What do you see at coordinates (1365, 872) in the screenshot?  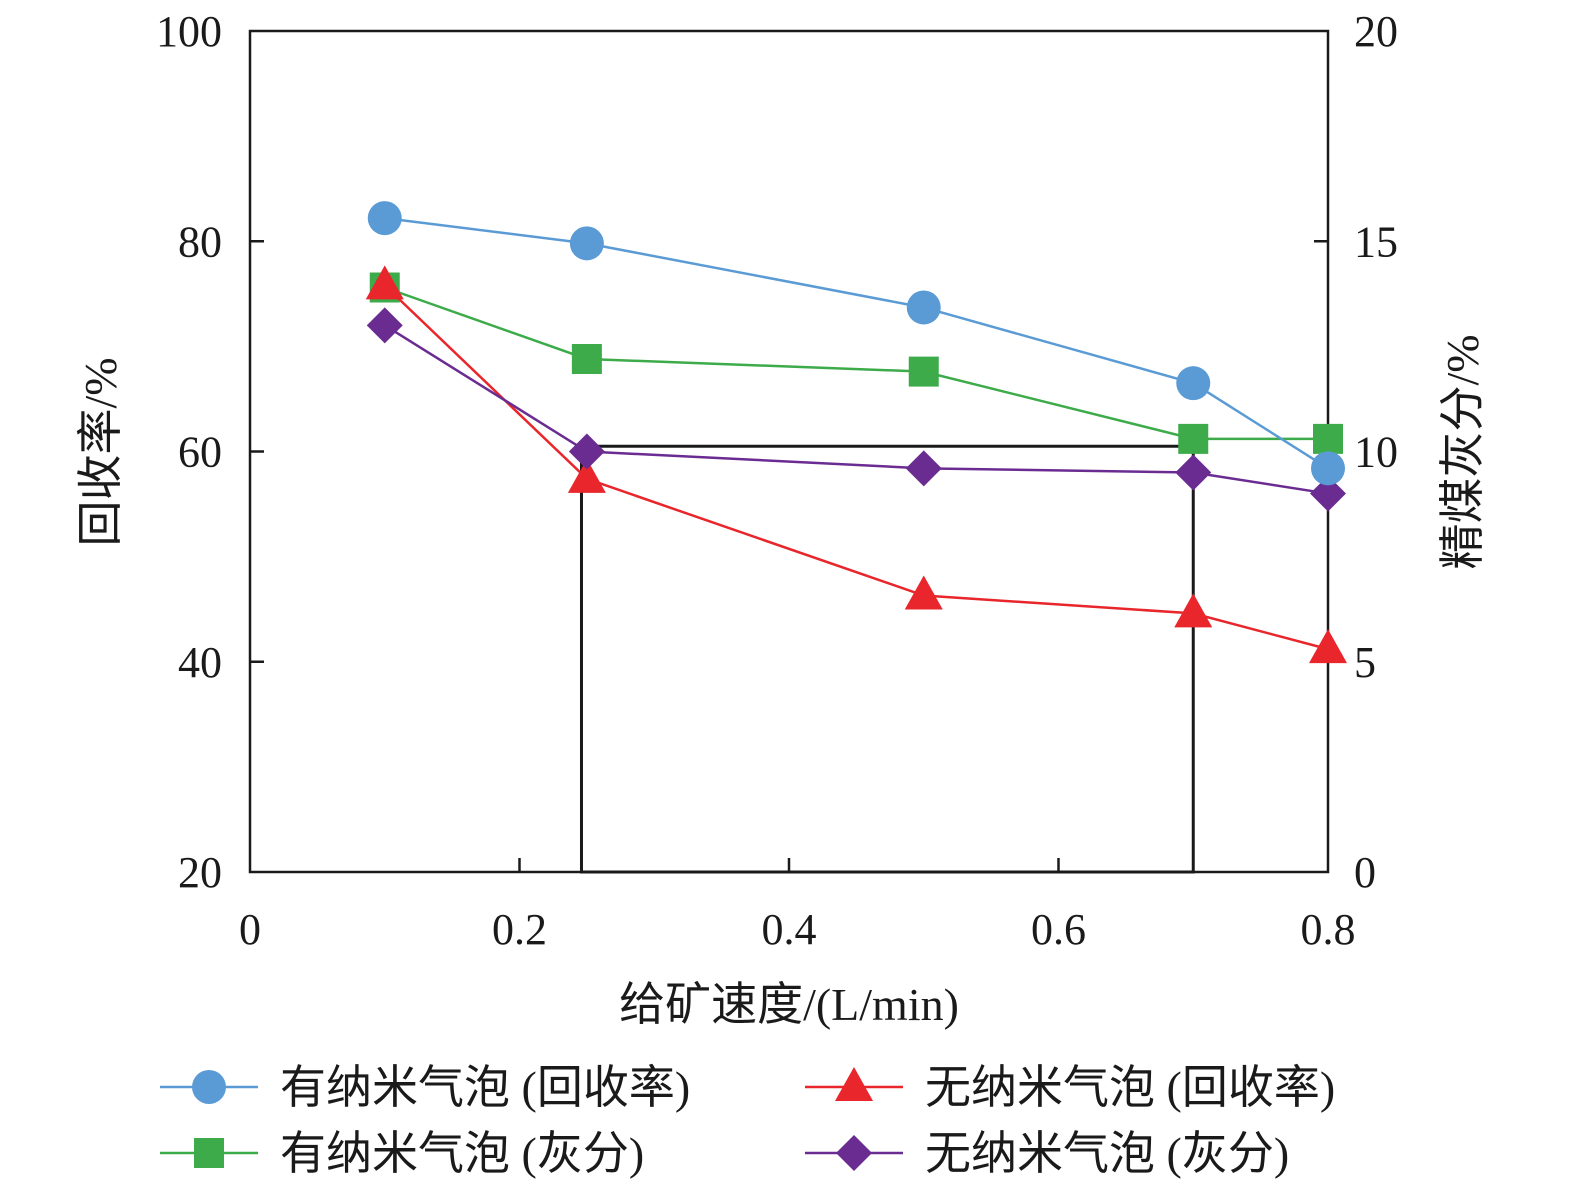 I see `y-right-tick-label: 0` at bounding box center [1365, 872].